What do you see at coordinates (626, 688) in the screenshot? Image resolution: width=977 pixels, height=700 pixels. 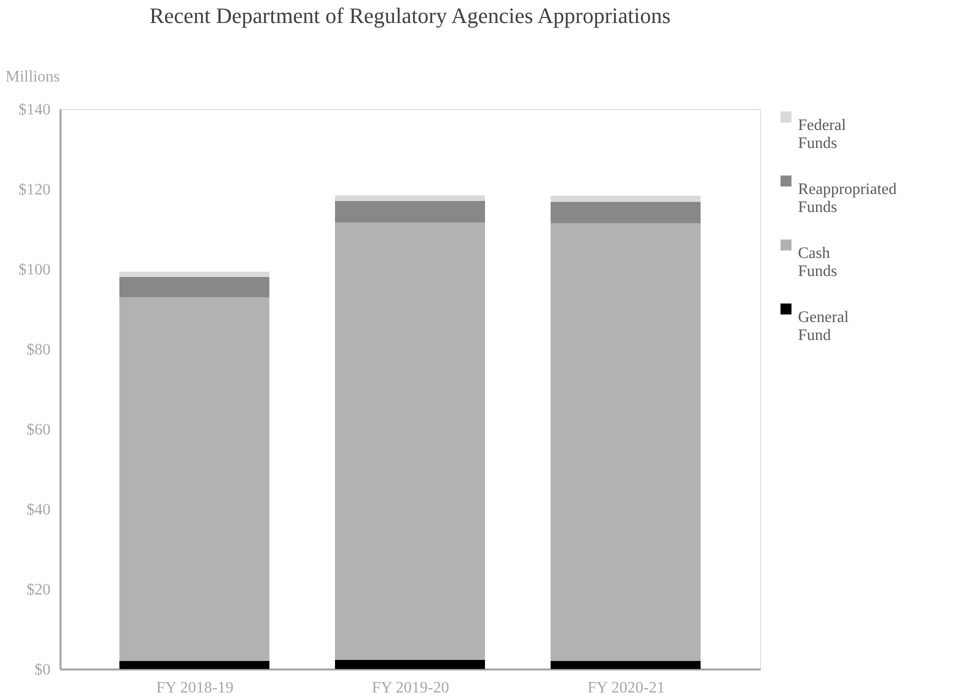 I see `x-tick-label: FY 2020-21` at bounding box center [626, 688].